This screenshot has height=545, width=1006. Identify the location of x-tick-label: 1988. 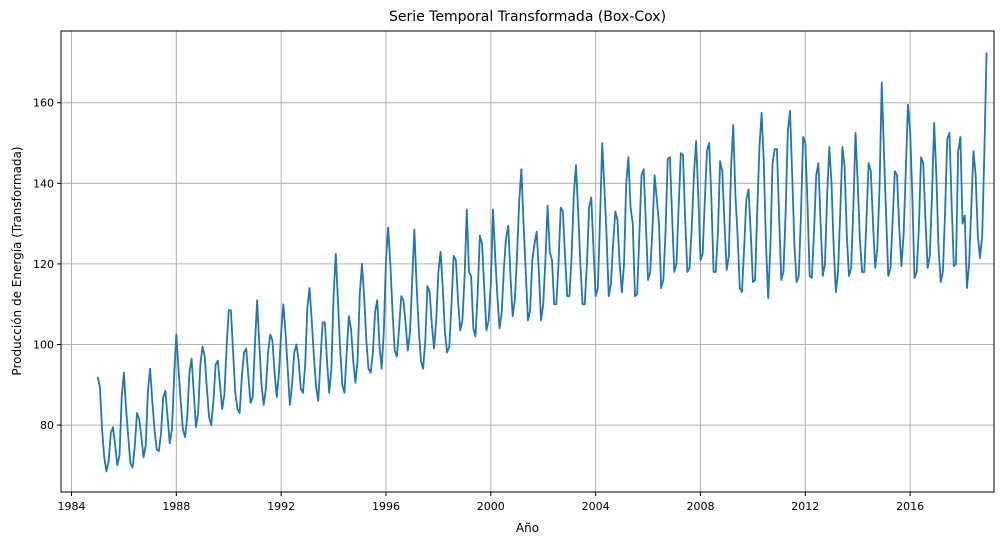
(176, 506).